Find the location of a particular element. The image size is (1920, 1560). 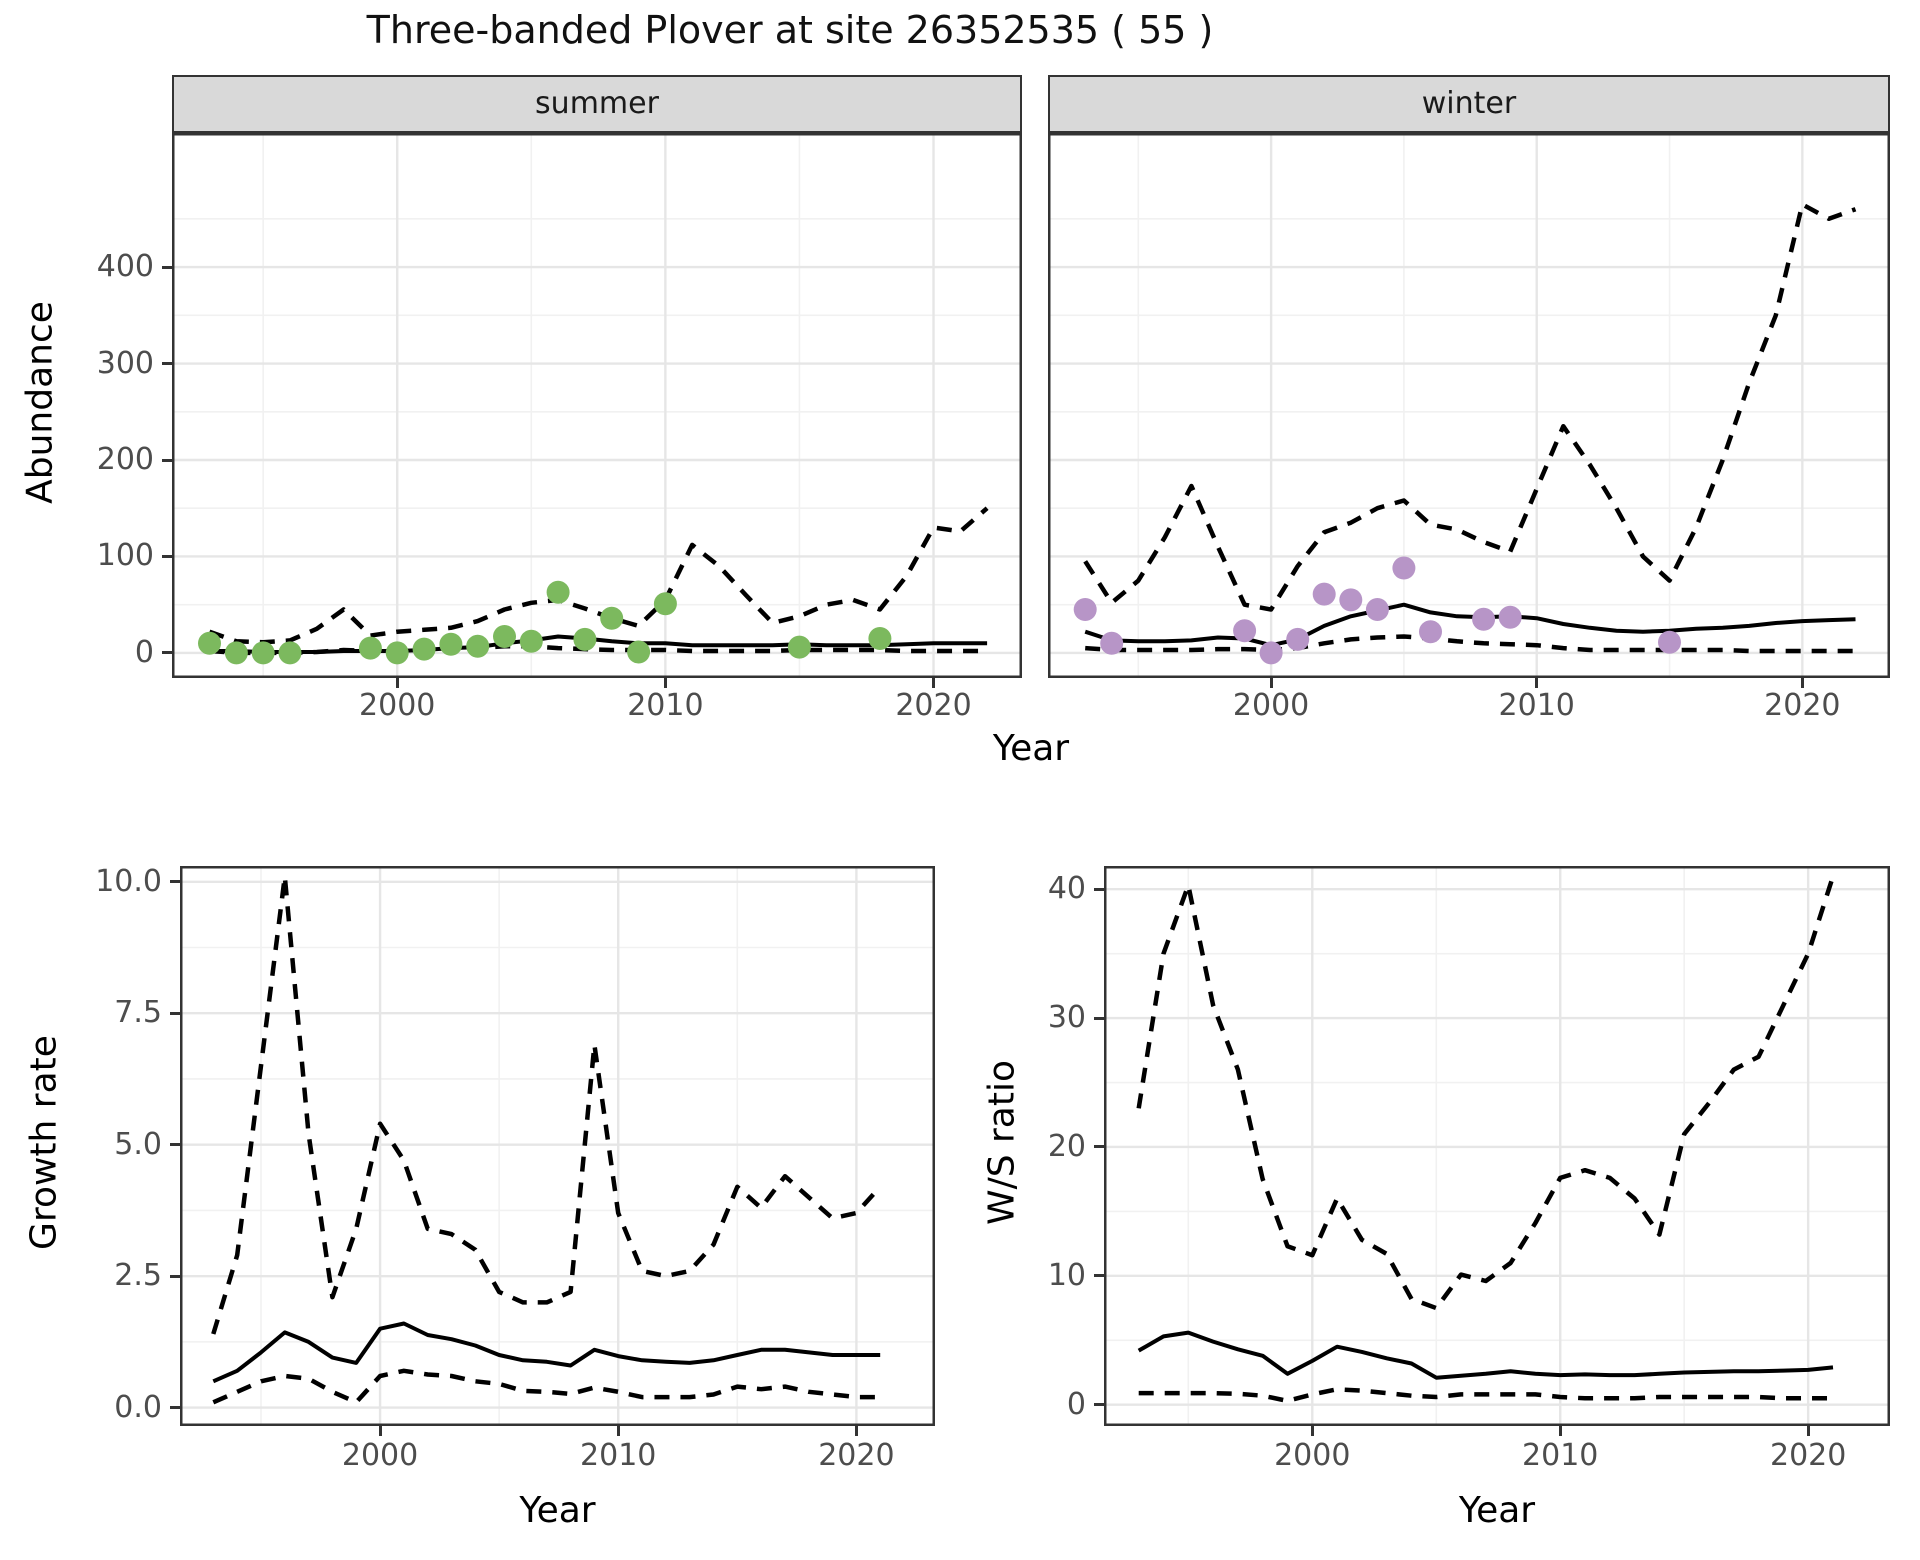

y-tick-label: 300 is located at coordinates (125, 363).